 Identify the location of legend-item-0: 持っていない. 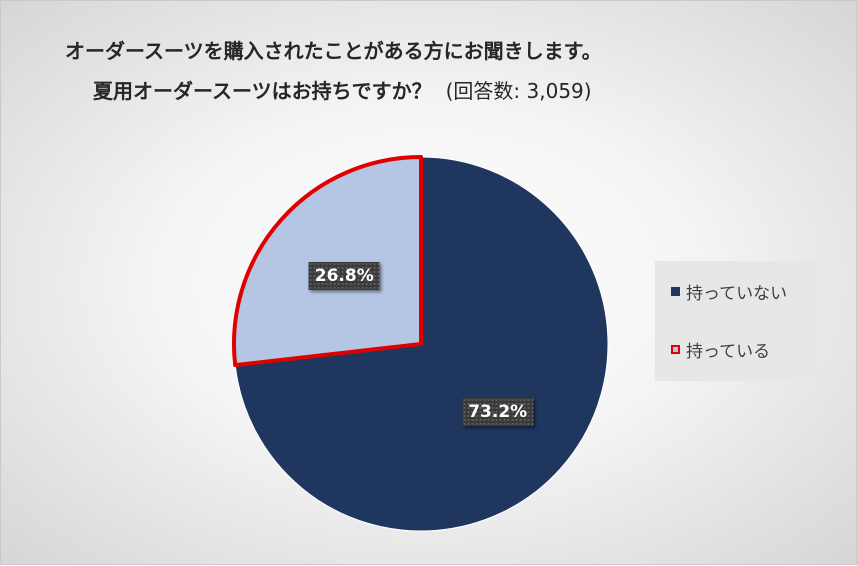
(729, 291).